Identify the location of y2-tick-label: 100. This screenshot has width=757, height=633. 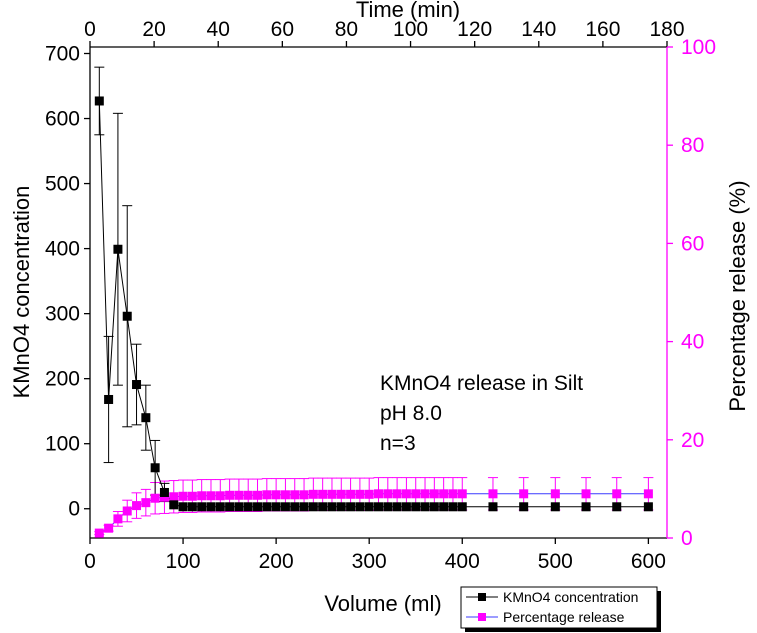
(698, 47).